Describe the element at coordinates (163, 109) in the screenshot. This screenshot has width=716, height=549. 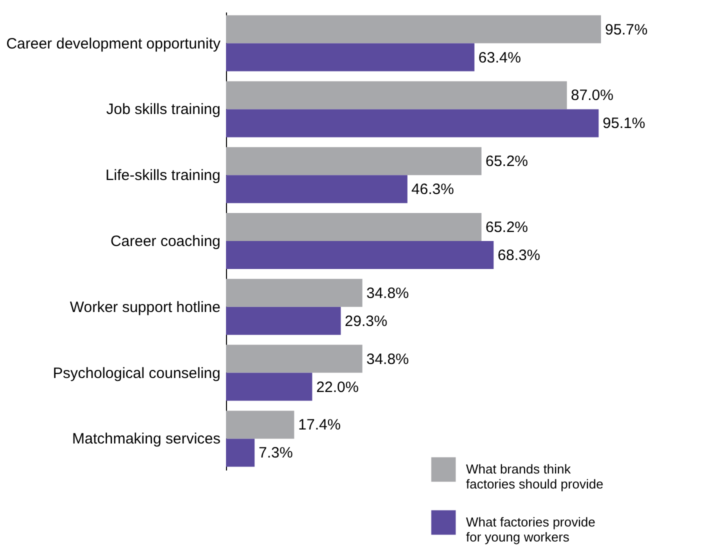
I see `y-tick-label: Job skills training` at that location.